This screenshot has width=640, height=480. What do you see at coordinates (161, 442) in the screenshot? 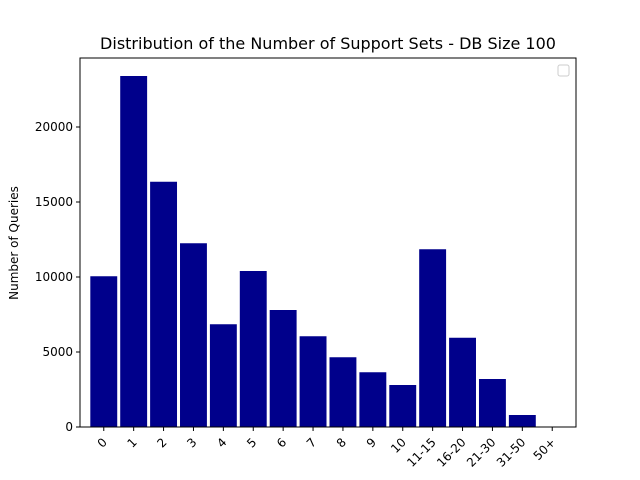
I see `x-tick-label: 2` at bounding box center [161, 442].